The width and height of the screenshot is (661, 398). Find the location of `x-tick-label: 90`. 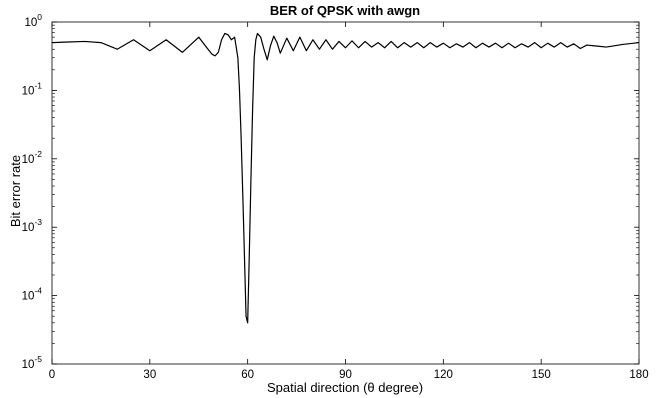

x-tick-label: 90 is located at coordinates (345, 375).